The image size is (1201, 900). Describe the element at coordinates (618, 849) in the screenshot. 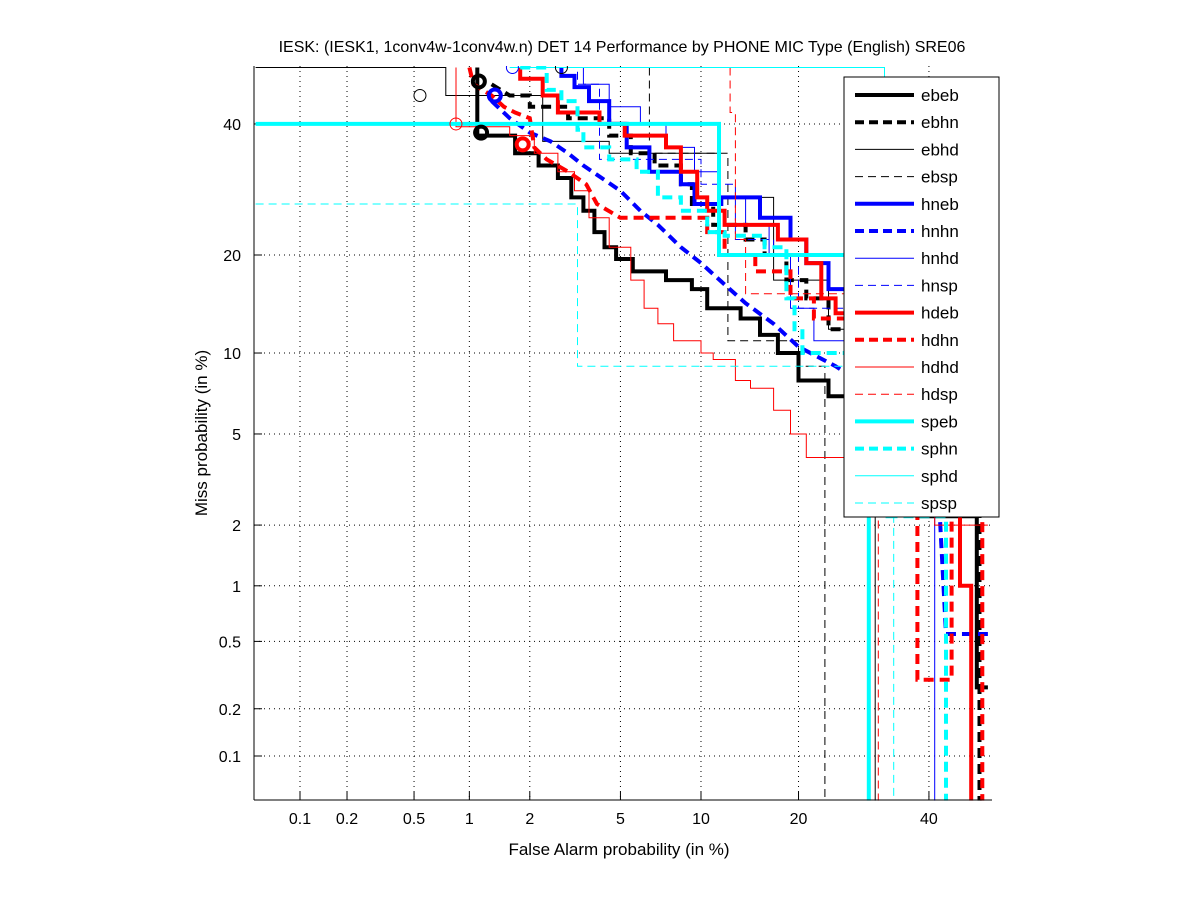

I see `x-axis-label: False Alarm probability (in %)` at that location.